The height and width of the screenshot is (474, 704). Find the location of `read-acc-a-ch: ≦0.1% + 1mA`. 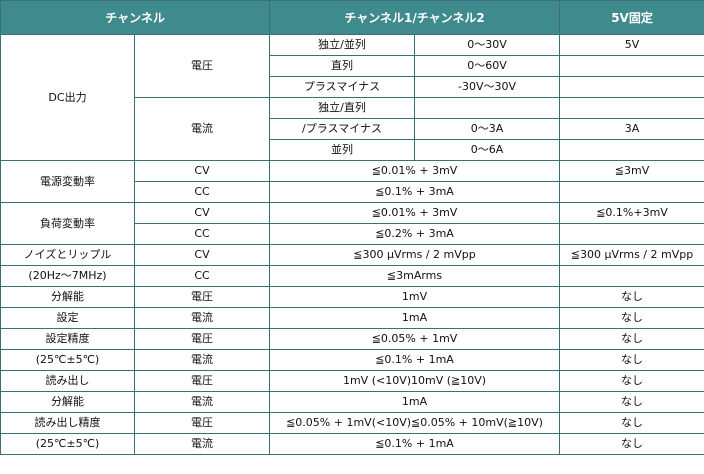

read-acc-a-ch: ≦0.1% + 1mA is located at coordinates (415, 444).